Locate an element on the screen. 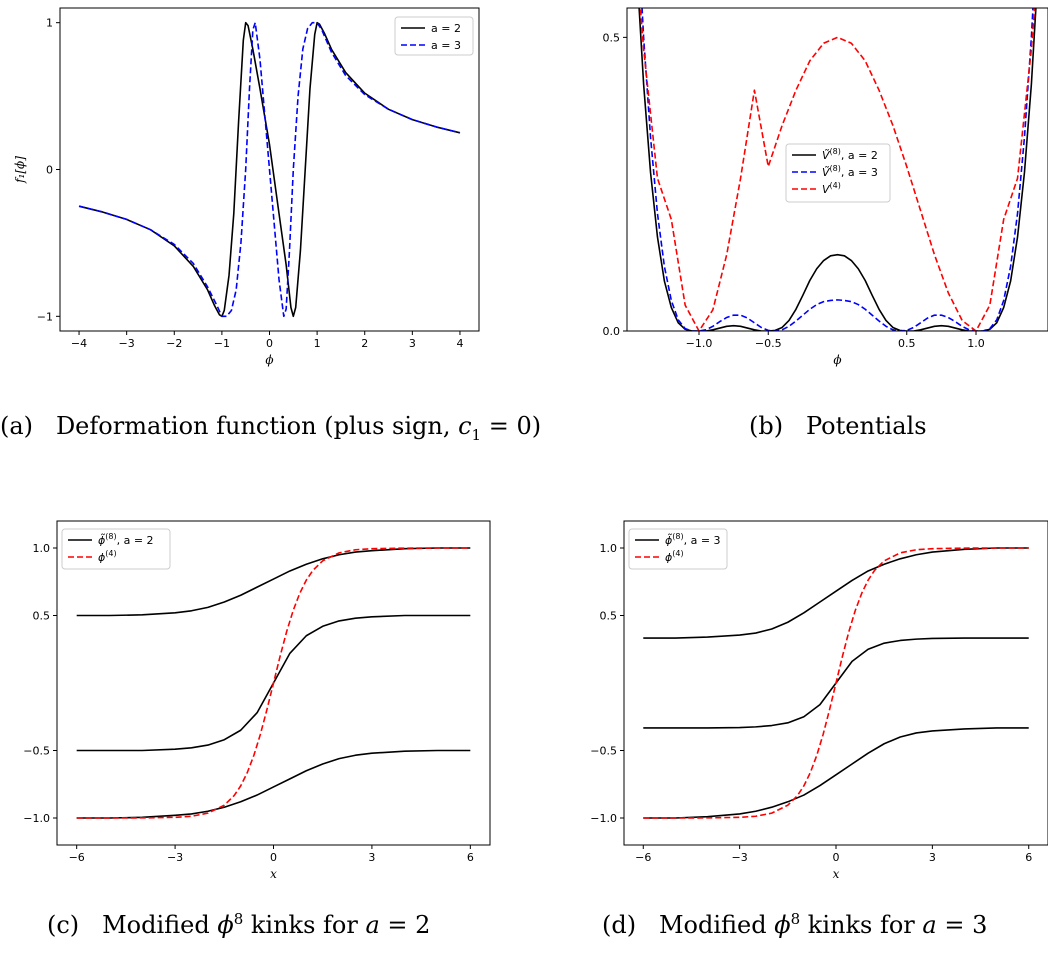 The height and width of the screenshot is (953, 1048). axes-frame is located at coordinates (837, 169).